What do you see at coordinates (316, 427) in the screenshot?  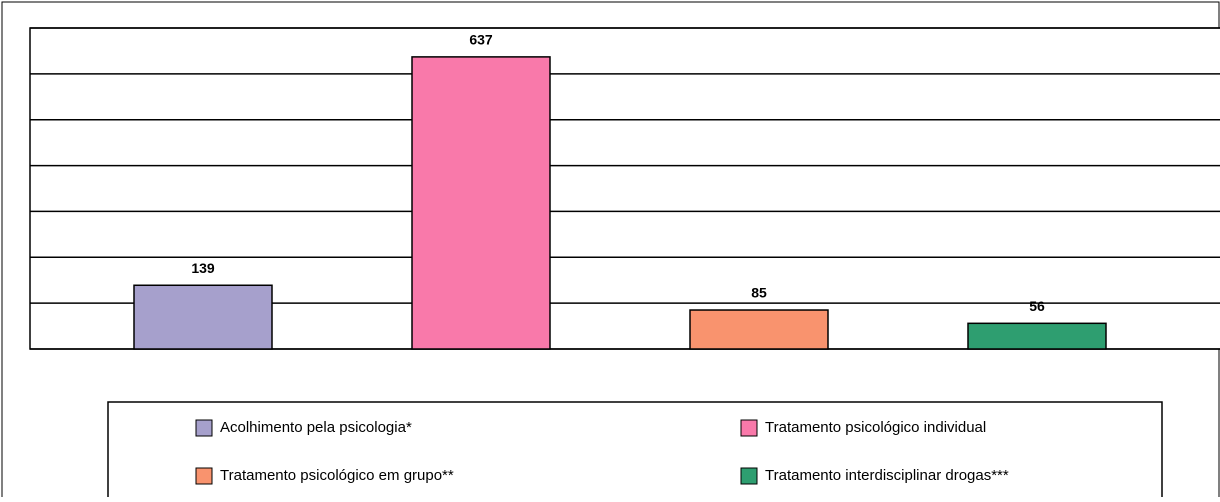 I see `legend-label: Acolhimento pela psicologia*` at bounding box center [316, 427].